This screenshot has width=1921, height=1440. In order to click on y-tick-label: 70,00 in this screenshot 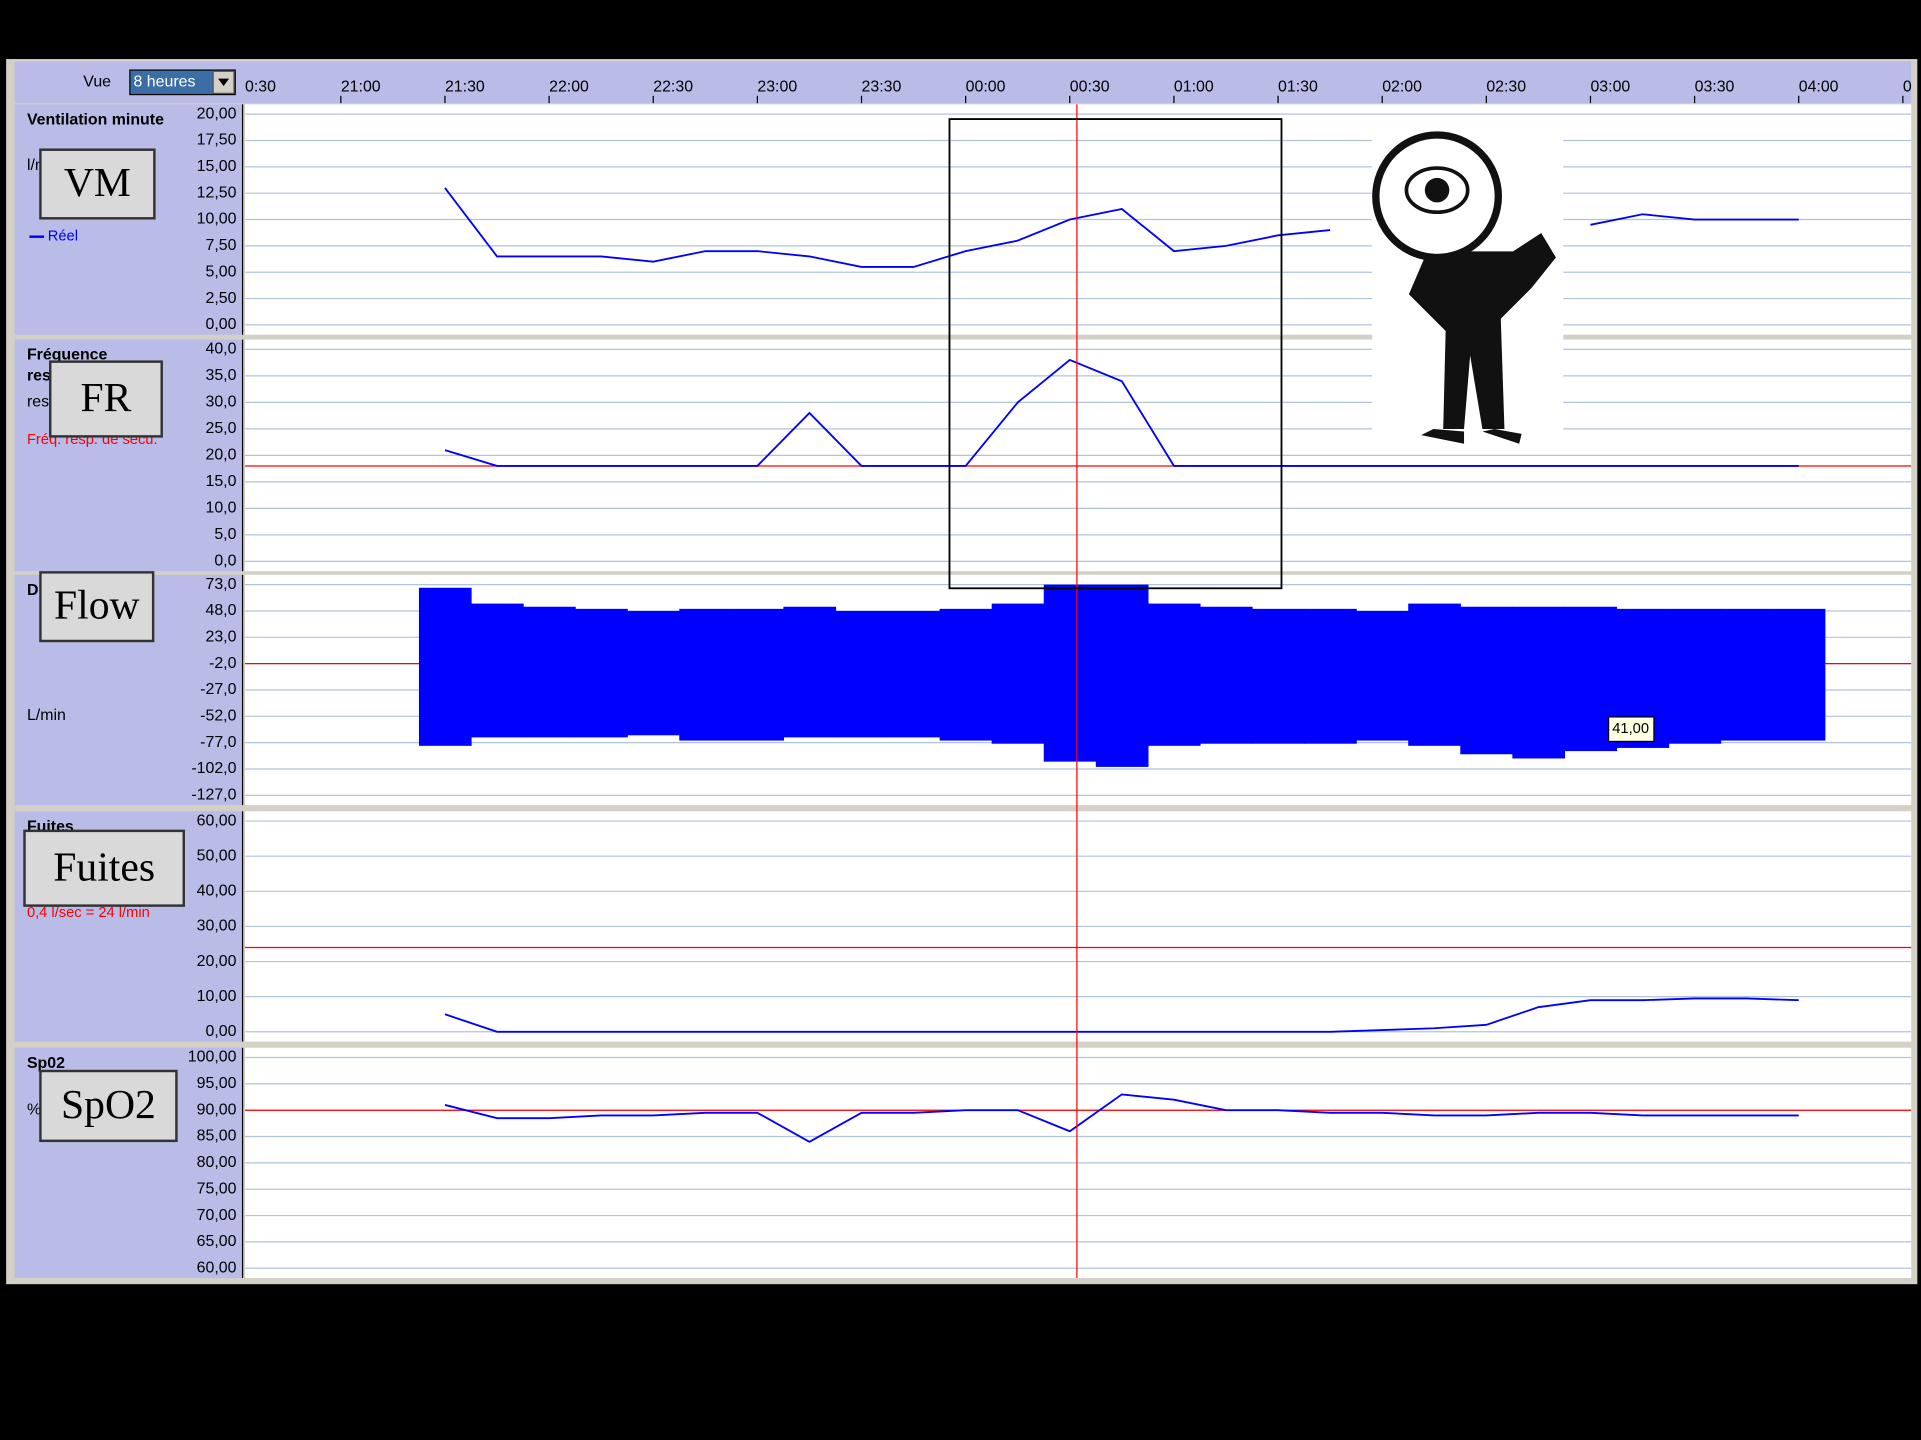, I will do `click(217, 1215)`.